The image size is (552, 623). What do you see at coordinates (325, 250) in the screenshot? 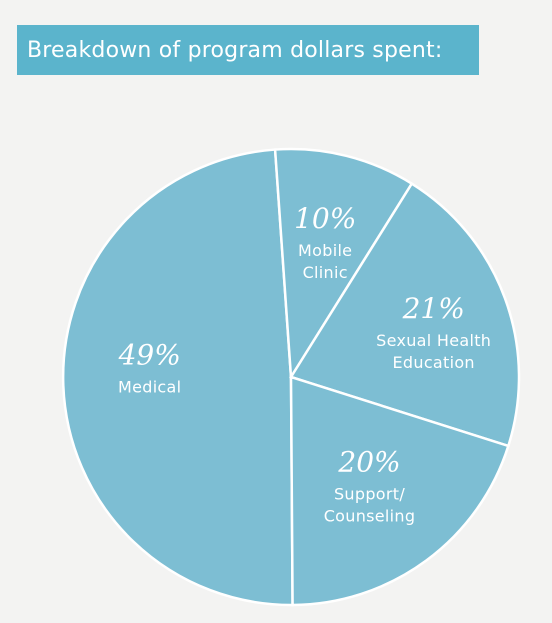
I see `slice-category-label: Mobile` at bounding box center [325, 250].